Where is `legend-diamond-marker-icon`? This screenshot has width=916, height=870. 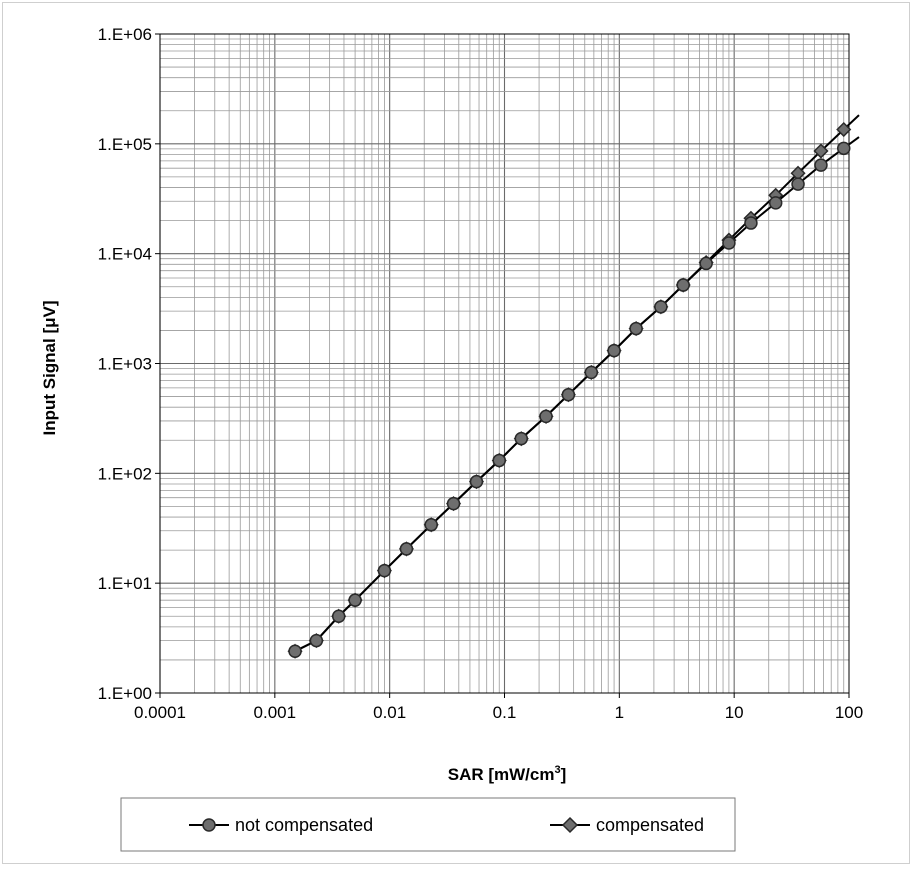 legend-diamond-marker-icon is located at coordinates (570, 825).